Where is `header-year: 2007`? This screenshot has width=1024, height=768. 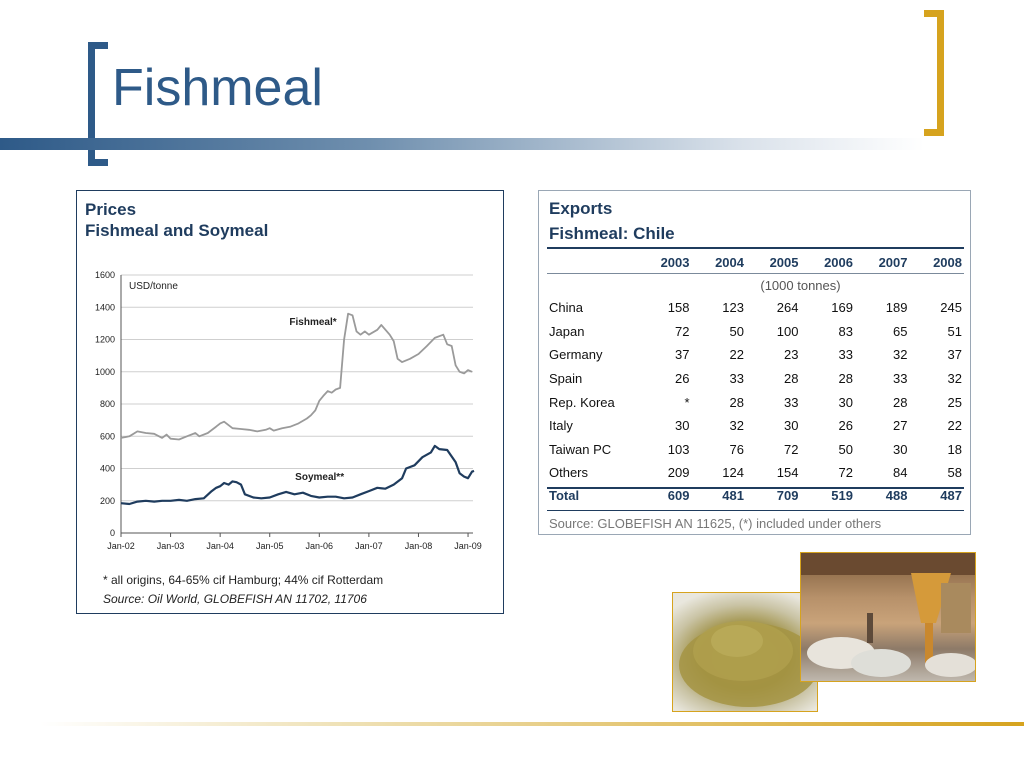
header-year: 2007 is located at coordinates (893, 262).